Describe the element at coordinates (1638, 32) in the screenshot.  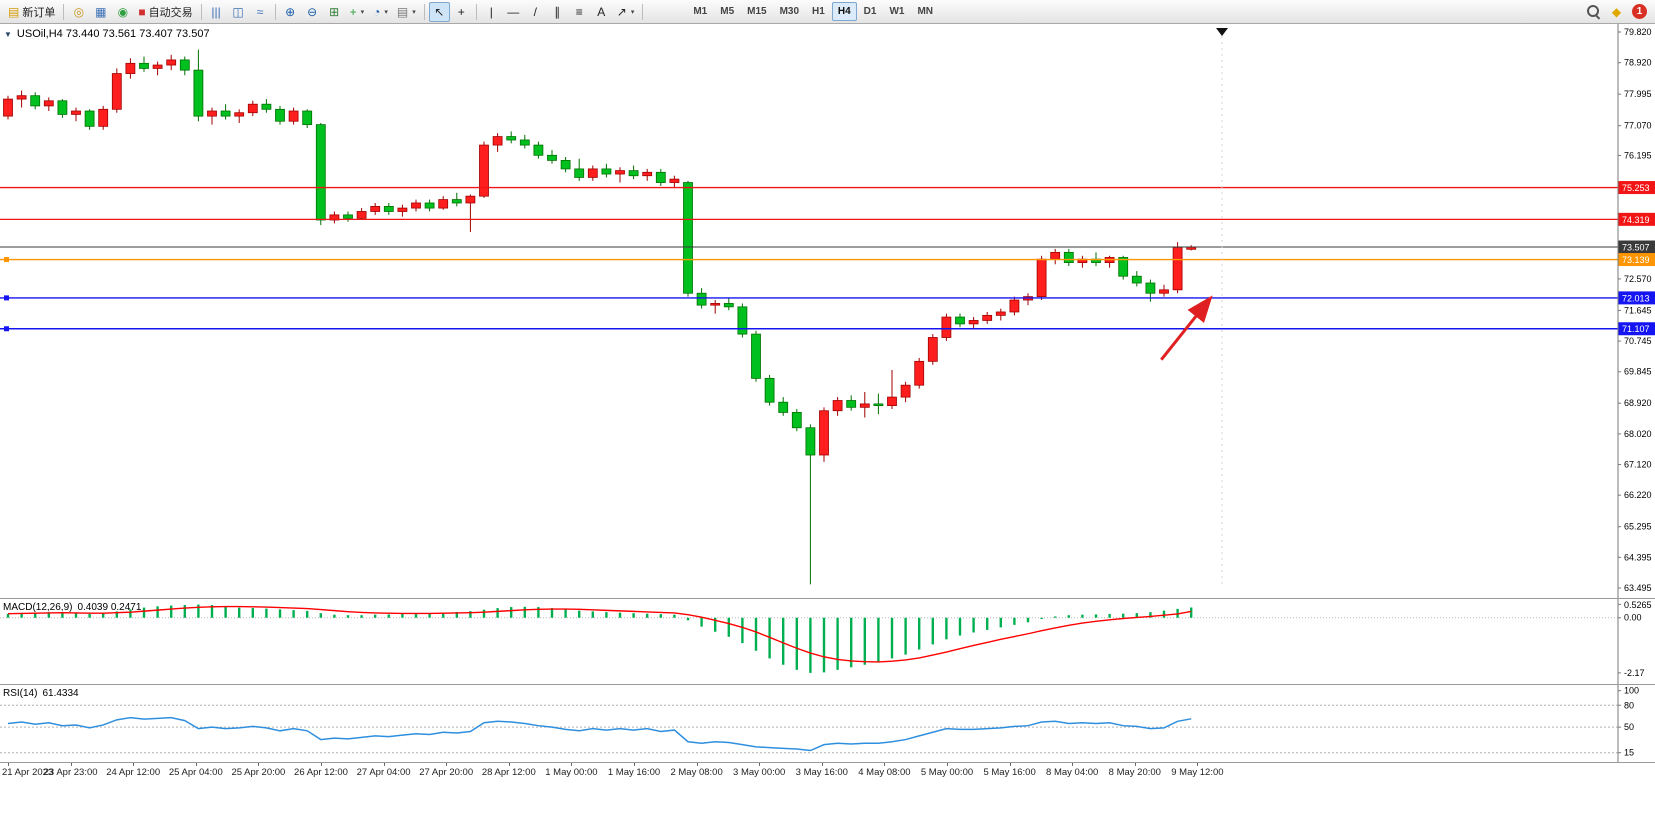
I see `svg-text: 79.820` at that location.